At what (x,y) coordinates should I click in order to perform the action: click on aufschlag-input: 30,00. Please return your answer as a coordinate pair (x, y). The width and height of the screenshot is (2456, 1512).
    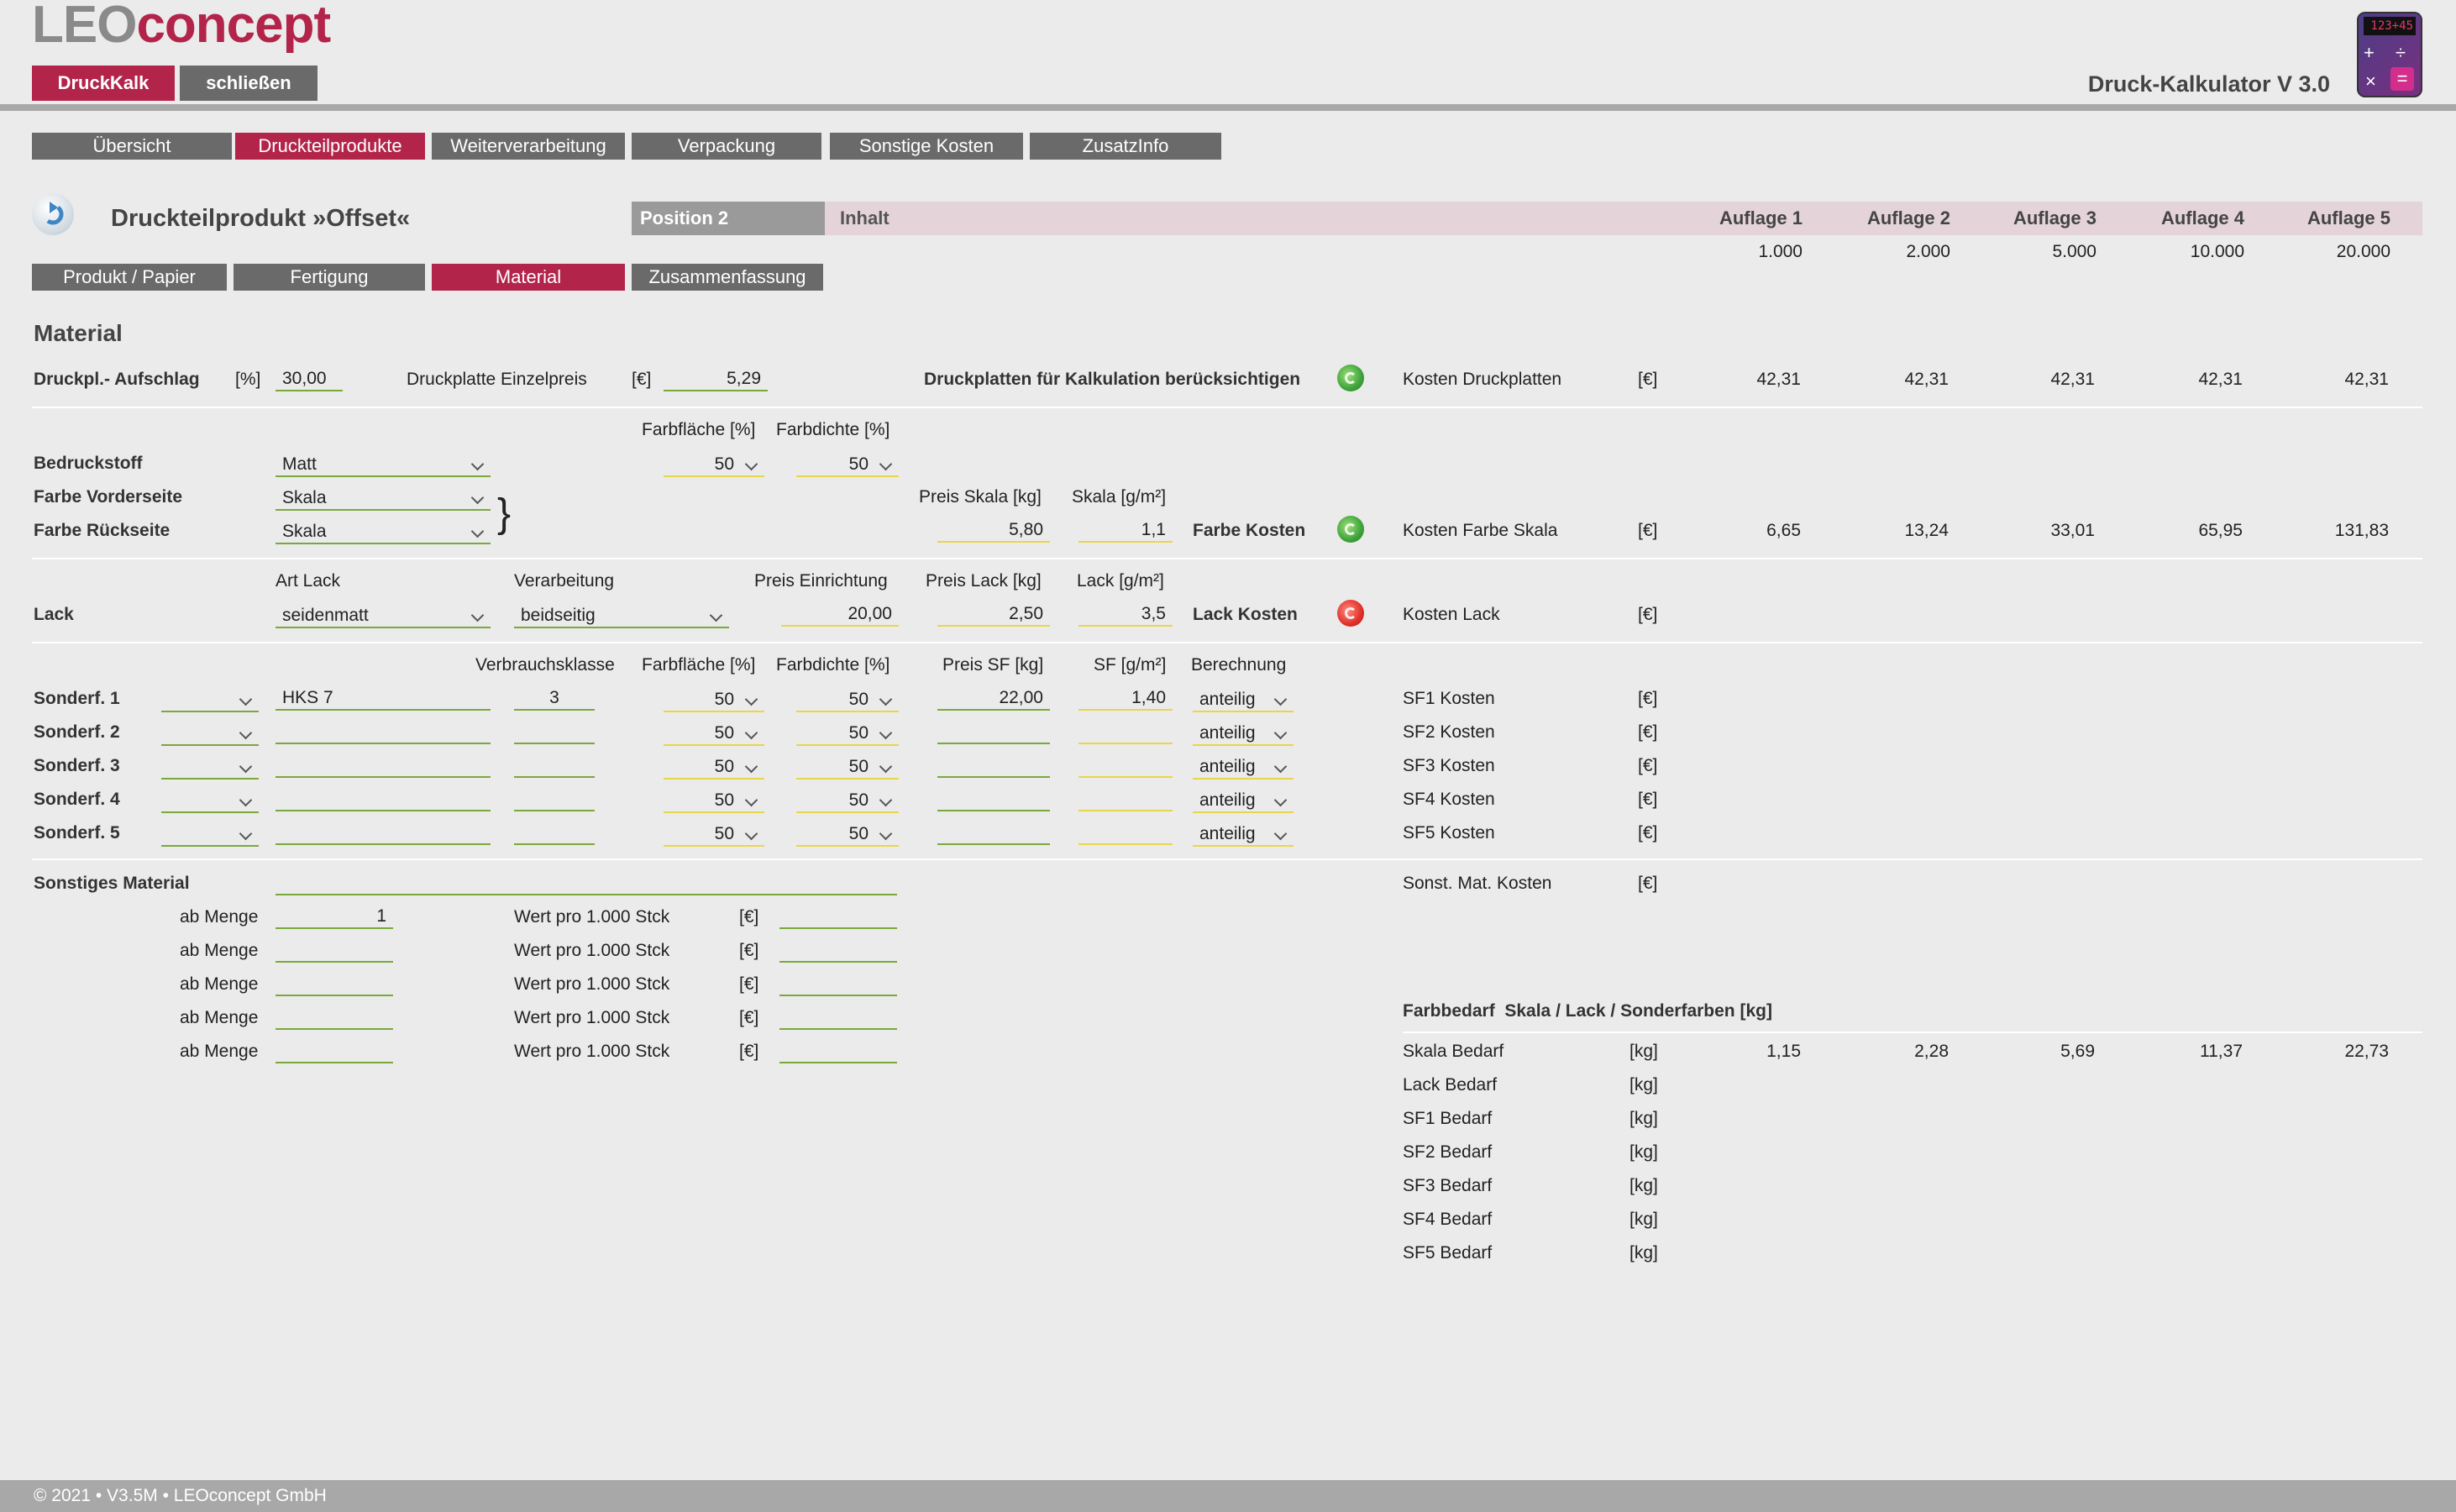
    Looking at the image, I should click on (310, 378).